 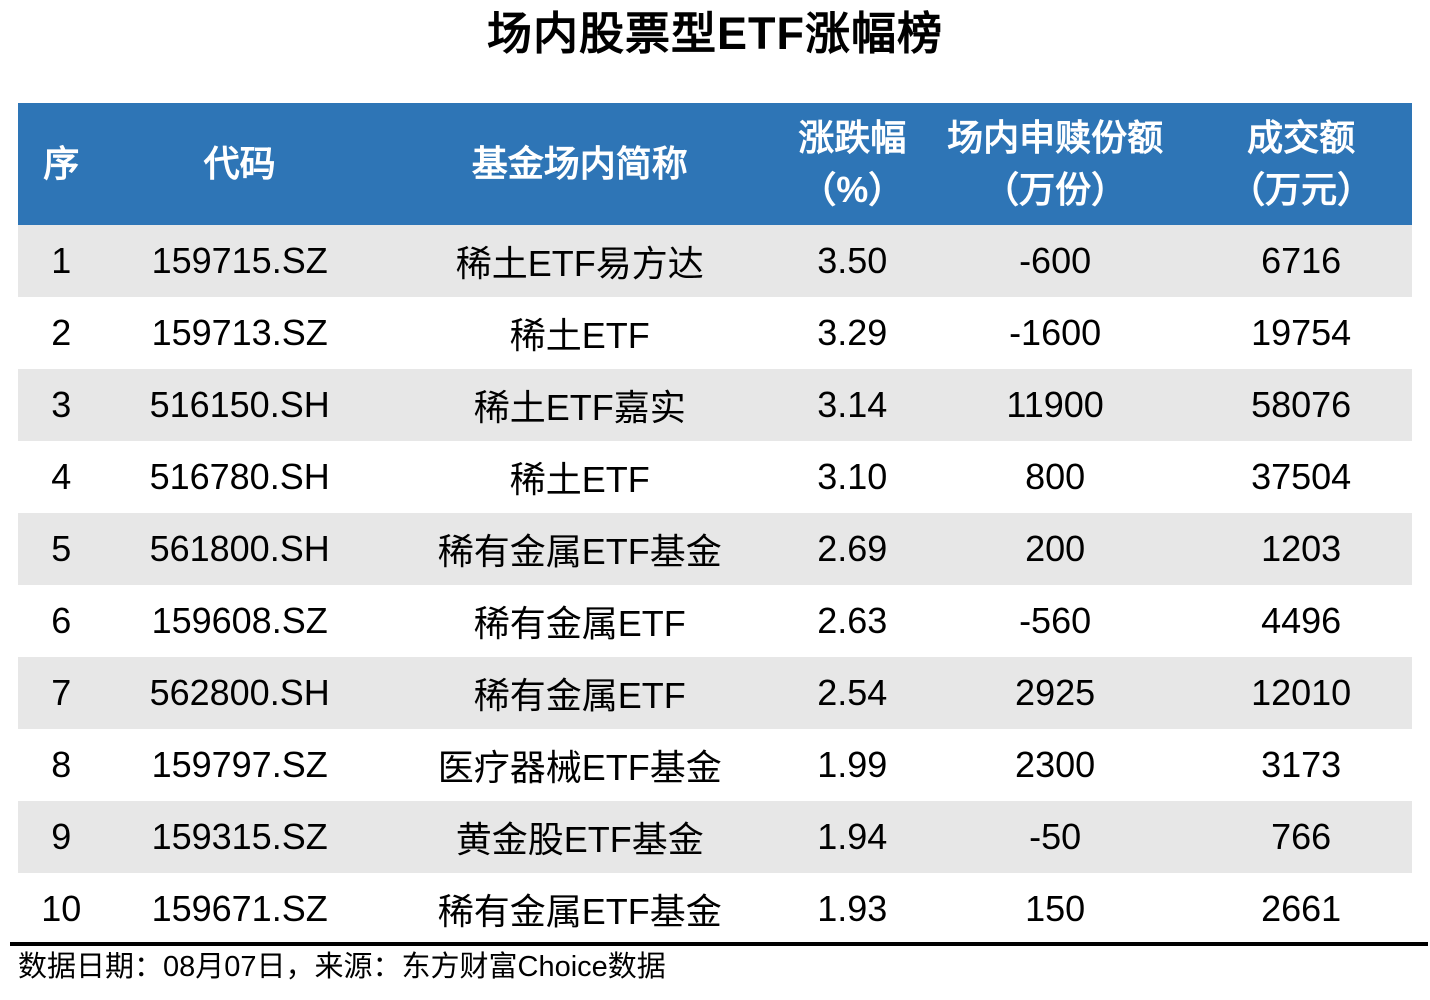 What do you see at coordinates (61, 548) in the screenshot?
I see `table-cell: 5` at bounding box center [61, 548].